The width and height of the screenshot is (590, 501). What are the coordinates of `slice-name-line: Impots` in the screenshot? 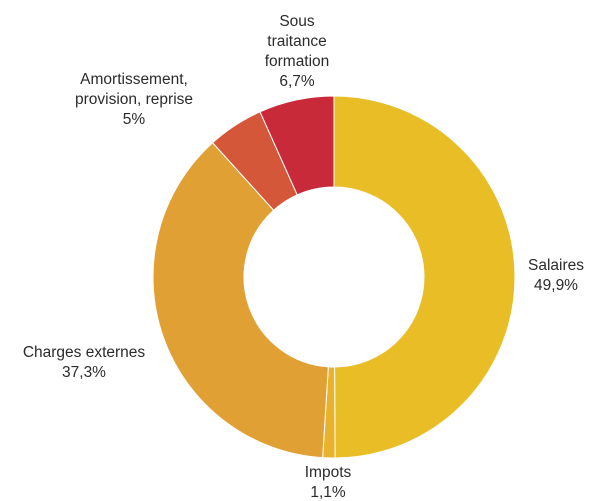 It's located at (328, 472).